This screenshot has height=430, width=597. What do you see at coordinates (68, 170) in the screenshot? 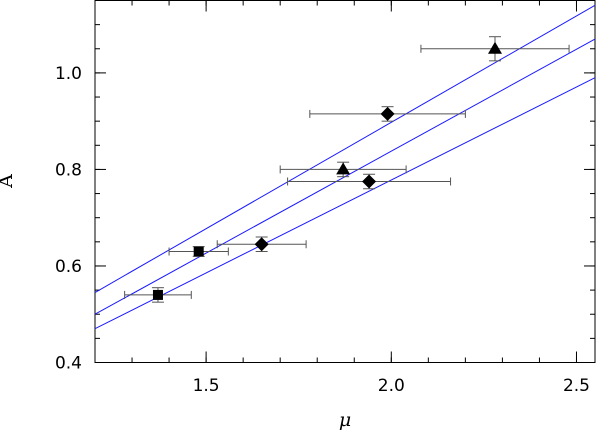
I see `y-tick-label: 0.8` at bounding box center [68, 170].